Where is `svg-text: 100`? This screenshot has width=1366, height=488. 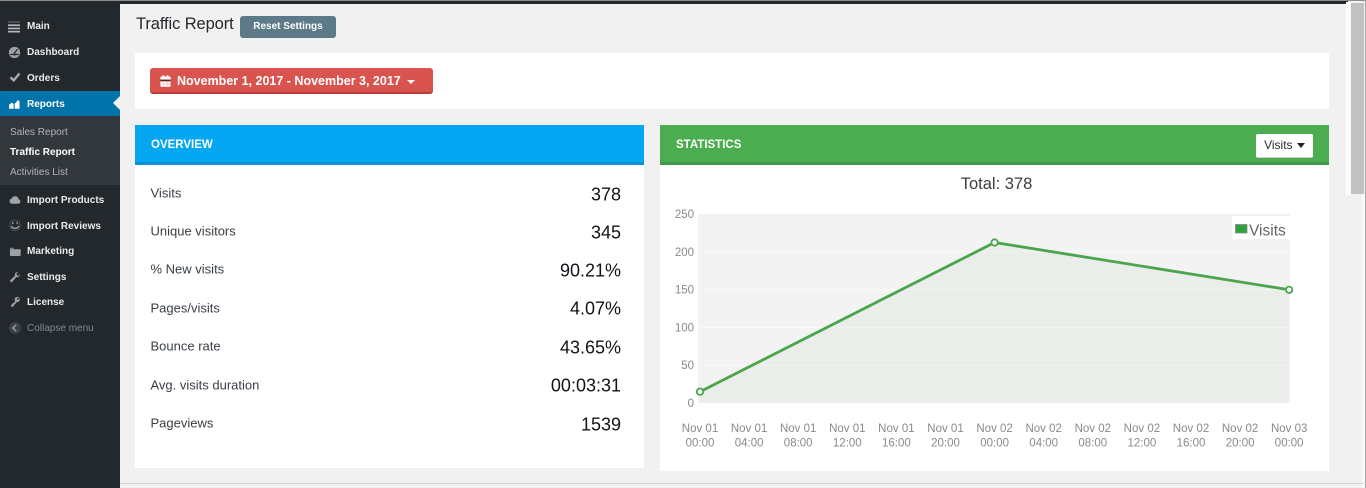
svg-text: 100 is located at coordinates (684, 328).